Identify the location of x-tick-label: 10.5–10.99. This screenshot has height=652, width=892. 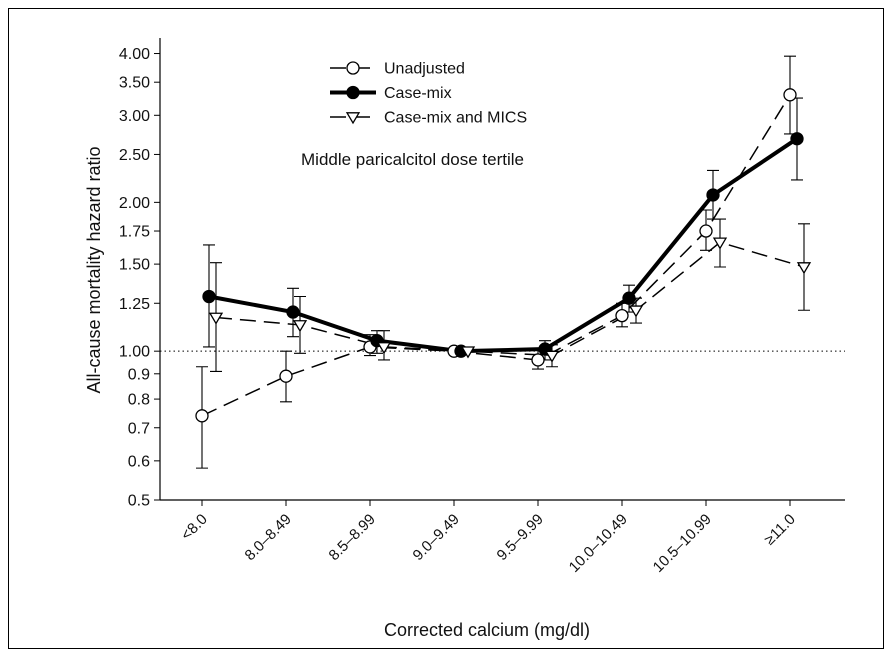
(682, 543).